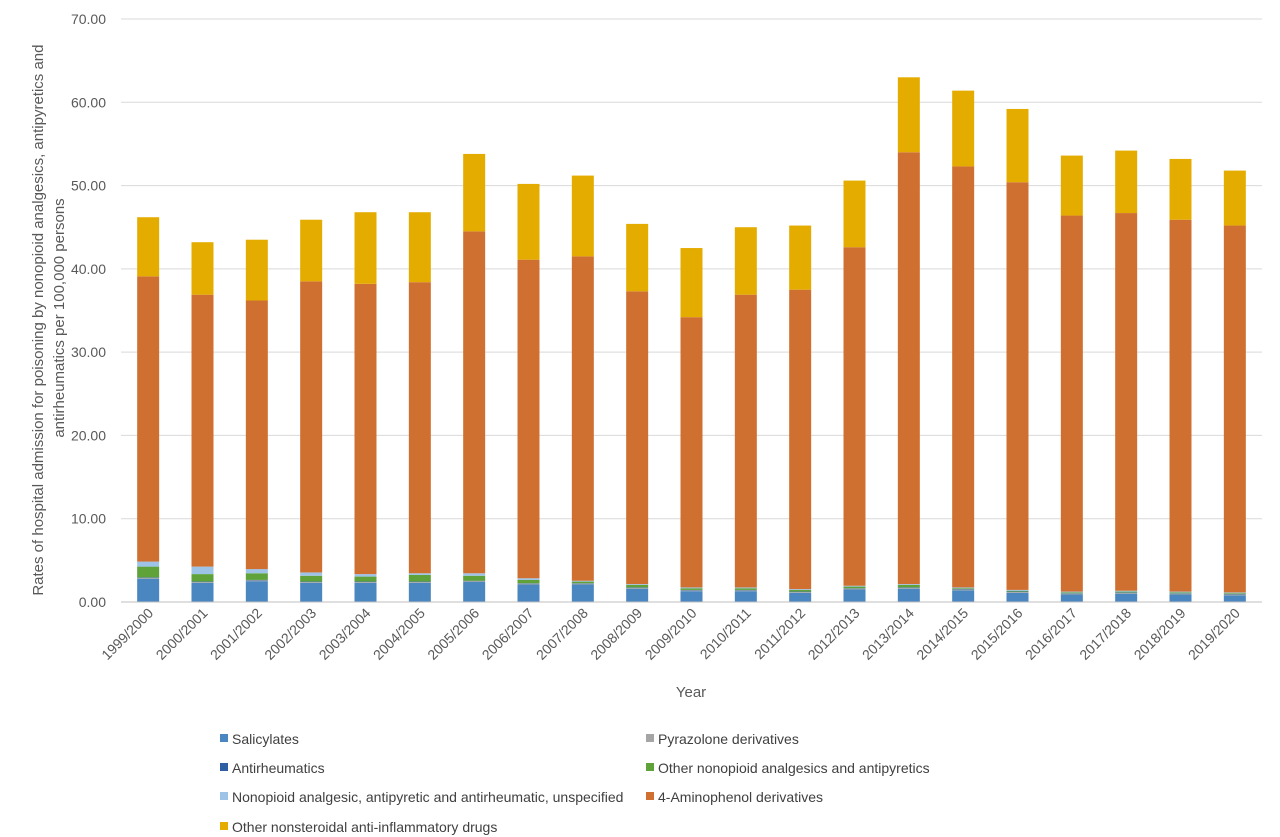 Image resolution: width=1280 pixels, height=837 pixels. What do you see at coordinates (740, 797) in the screenshot?
I see `legend-label: 4-Aminophenol derivatives` at bounding box center [740, 797].